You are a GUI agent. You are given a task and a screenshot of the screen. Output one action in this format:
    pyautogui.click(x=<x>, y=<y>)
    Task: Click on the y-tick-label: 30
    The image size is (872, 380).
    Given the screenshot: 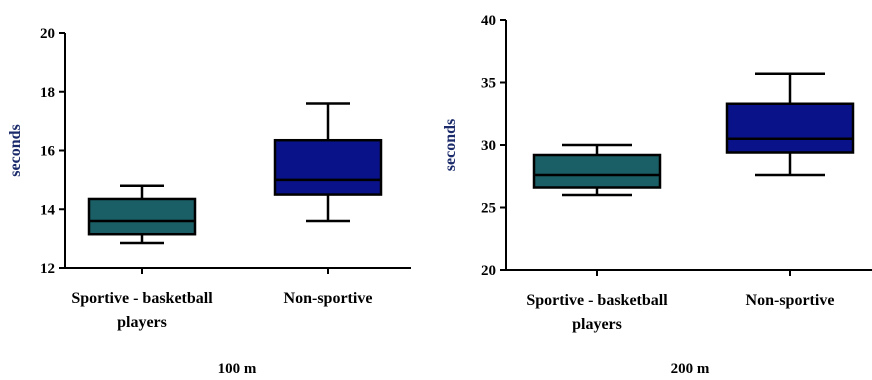 What is the action you would take?
    pyautogui.click(x=488, y=146)
    